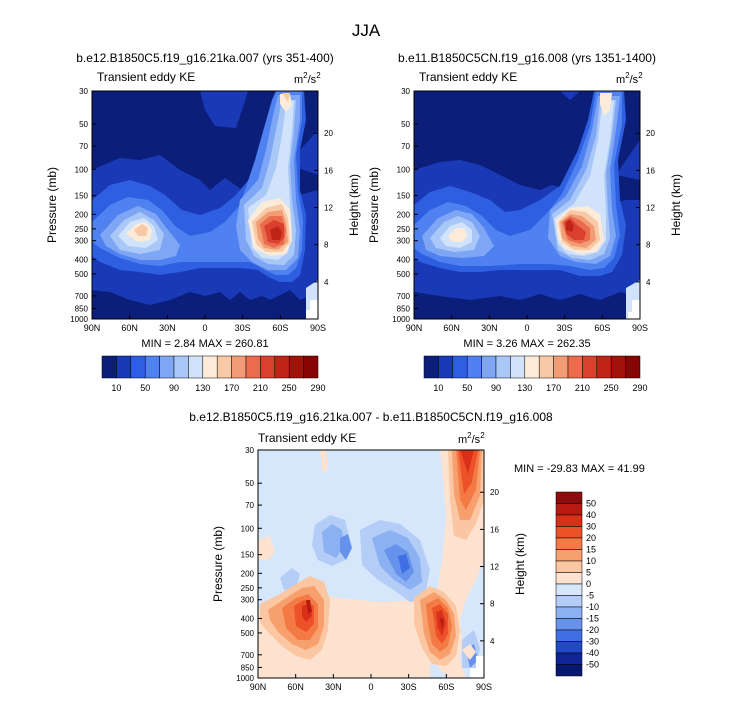 The width and height of the screenshot is (733, 701). What do you see at coordinates (446, 687) in the screenshot?
I see `panel-3-x-tick-label: 60S` at bounding box center [446, 687].